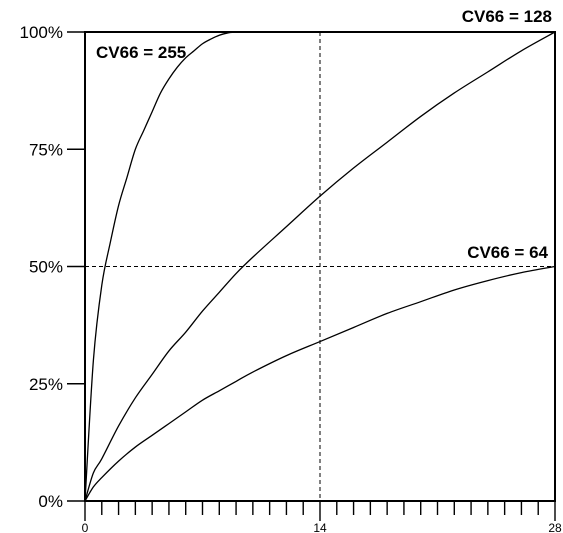  Describe the element at coordinates (46, 267) in the screenshot. I see `y-tick-label-50: 50%` at that location.